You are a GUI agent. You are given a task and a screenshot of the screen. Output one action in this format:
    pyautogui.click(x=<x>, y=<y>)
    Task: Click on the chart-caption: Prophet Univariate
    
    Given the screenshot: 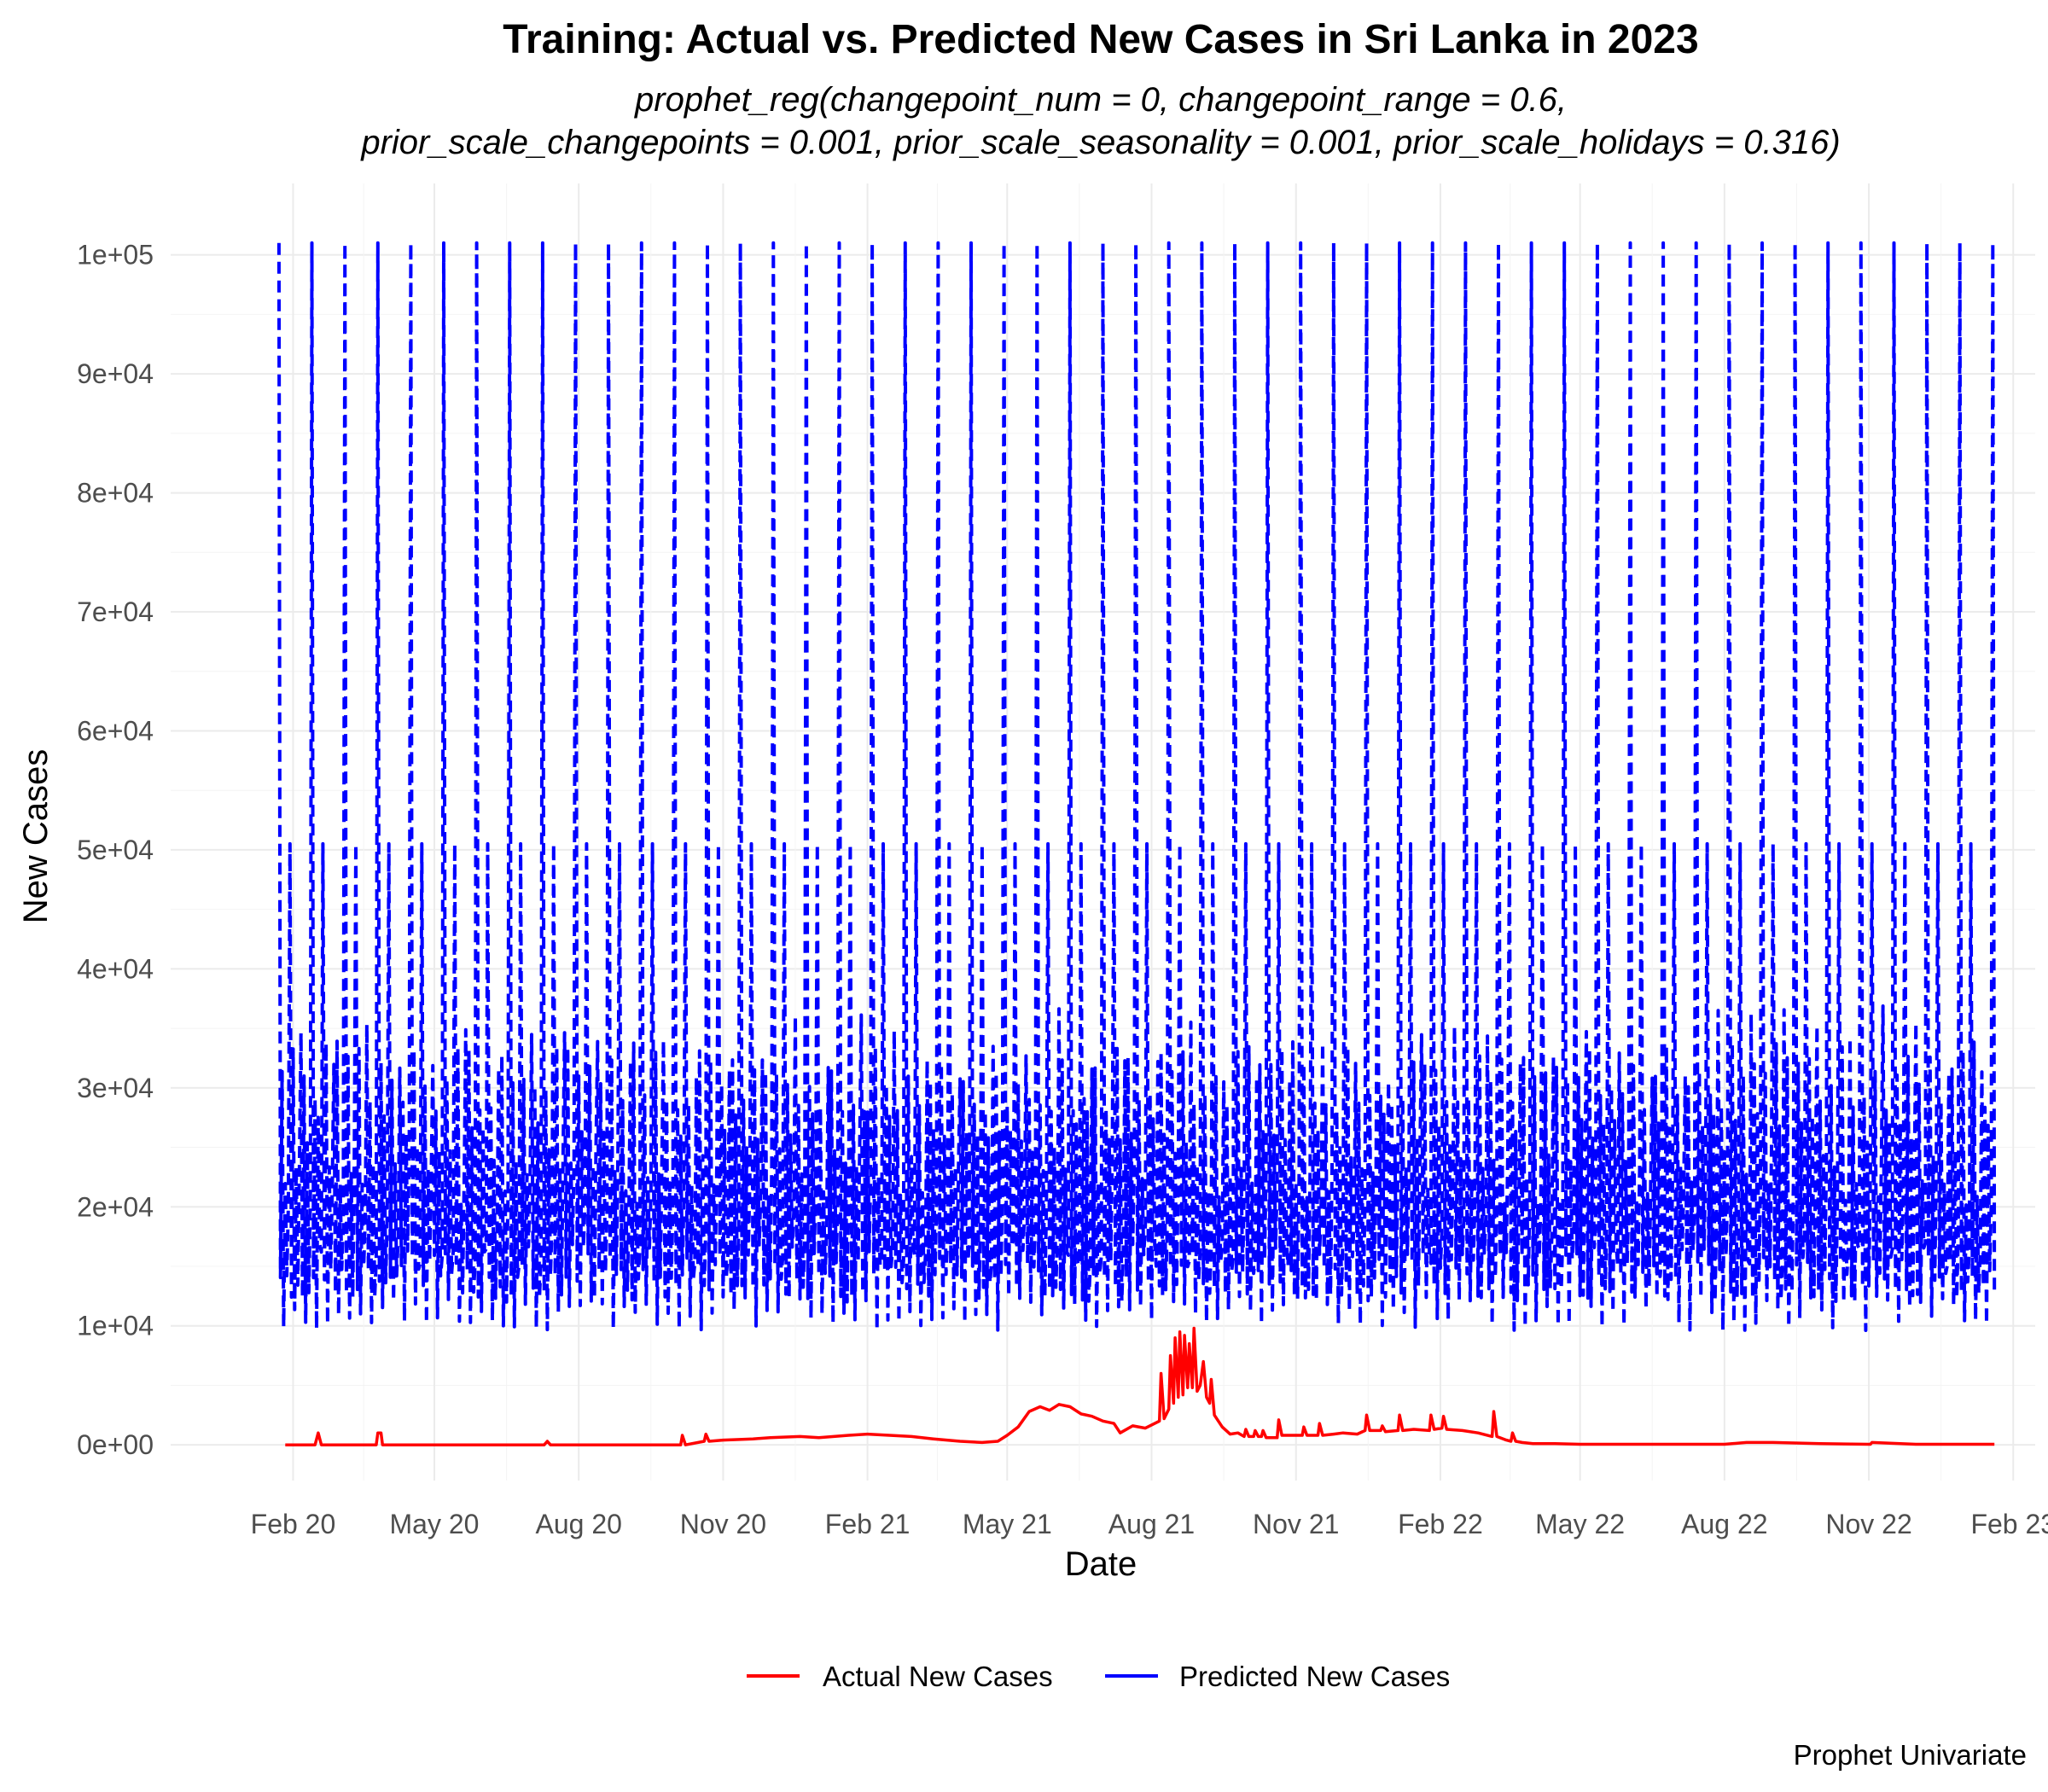 What is the action you would take?
    pyautogui.click(x=1911, y=1755)
    